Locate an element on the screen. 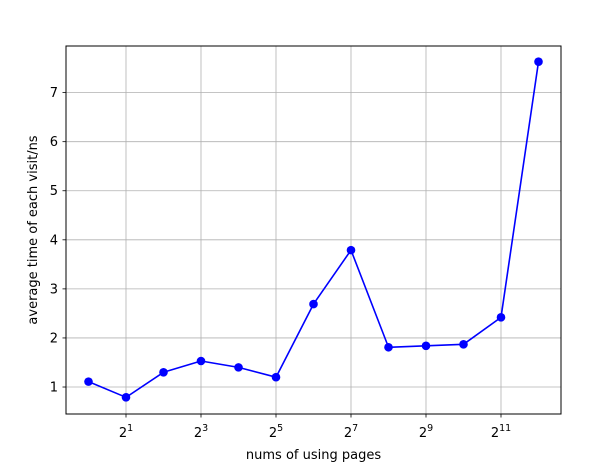 The width and height of the screenshot is (592, 464). x-tick-label: 21 is located at coordinates (126, 432).